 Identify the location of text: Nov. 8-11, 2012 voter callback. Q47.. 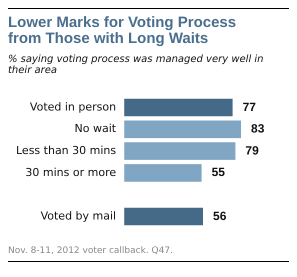
(91, 251).